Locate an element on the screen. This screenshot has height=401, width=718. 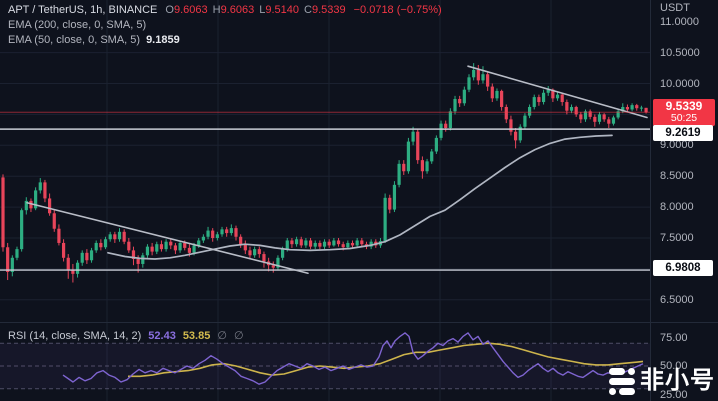
low-value-group: L9.5140 is located at coordinates (279, 10).